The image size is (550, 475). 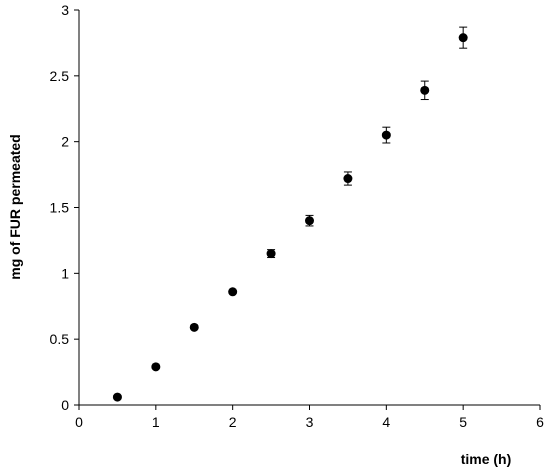 What do you see at coordinates (233, 422) in the screenshot?
I see `x-tick-label: 2` at bounding box center [233, 422].